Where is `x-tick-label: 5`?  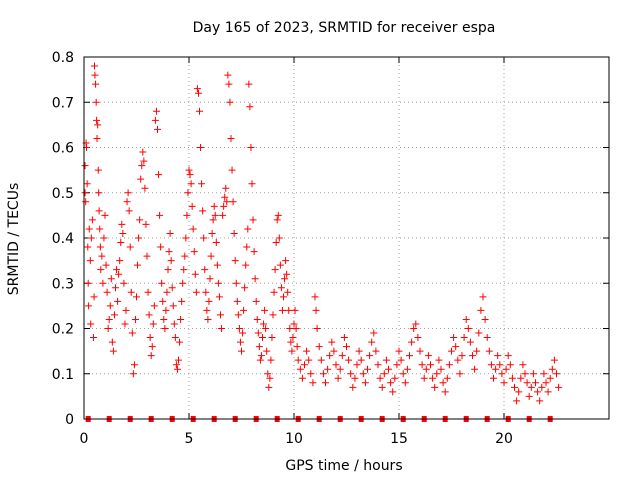
x-tick-label: 5 is located at coordinates (189, 439).